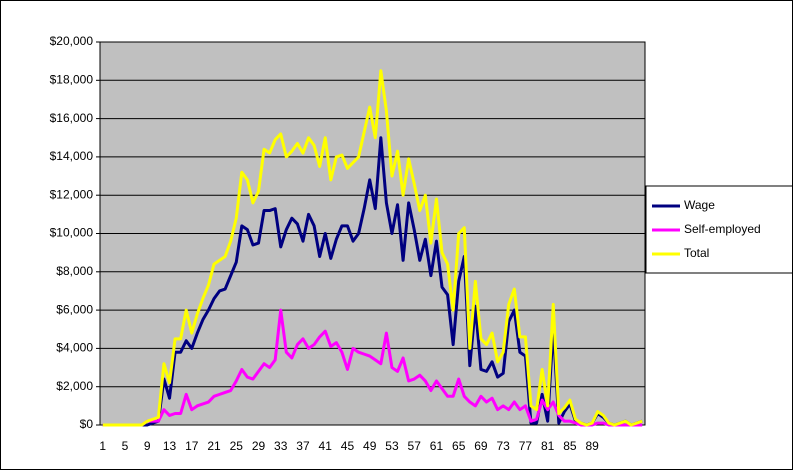 The width and height of the screenshot is (793, 470). What do you see at coordinates (72, 156) in the screenshot?
I see `y-tick-label: $14,000` at bounding box center [72, 156].